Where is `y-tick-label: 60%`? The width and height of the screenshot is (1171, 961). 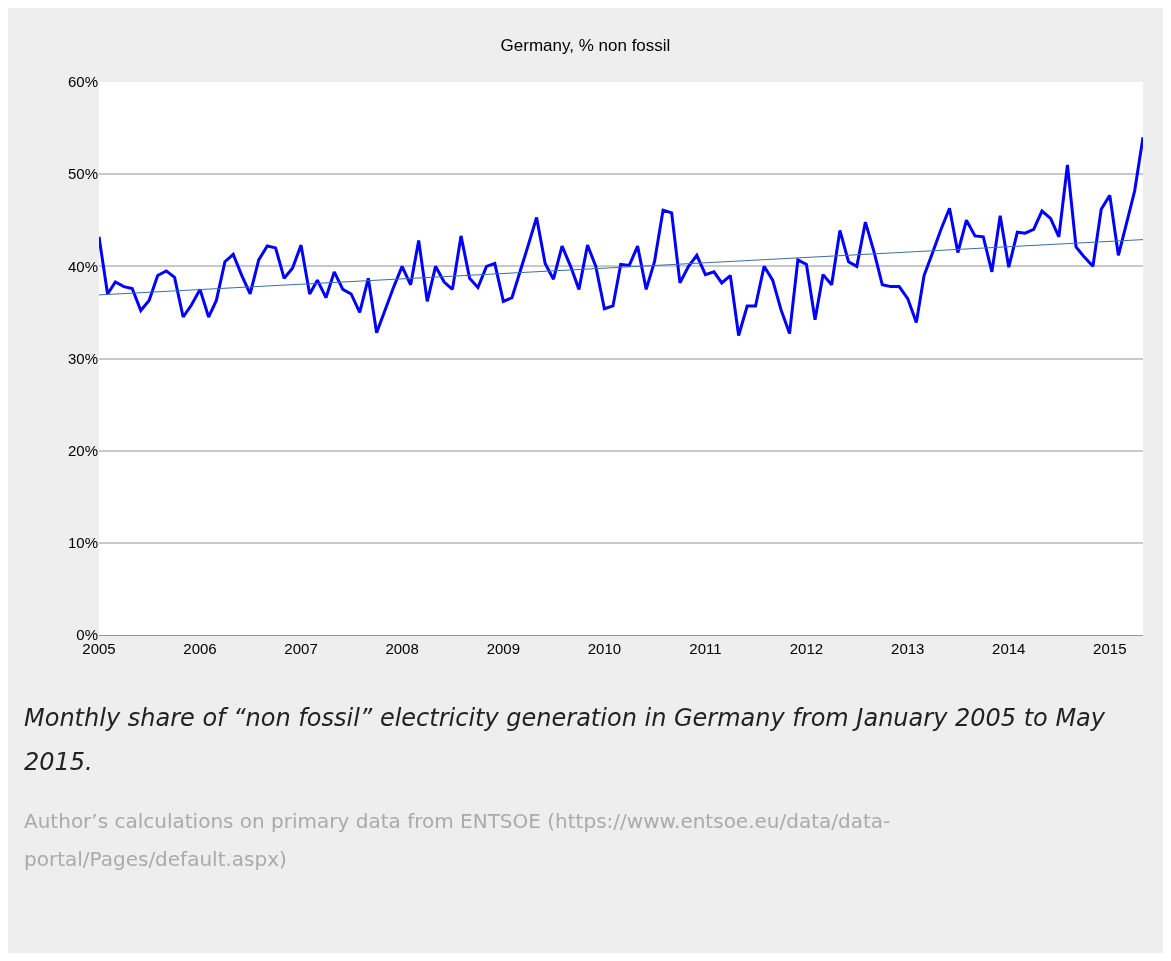 y-tick-label: 60% is located at coordinates (82, 82).